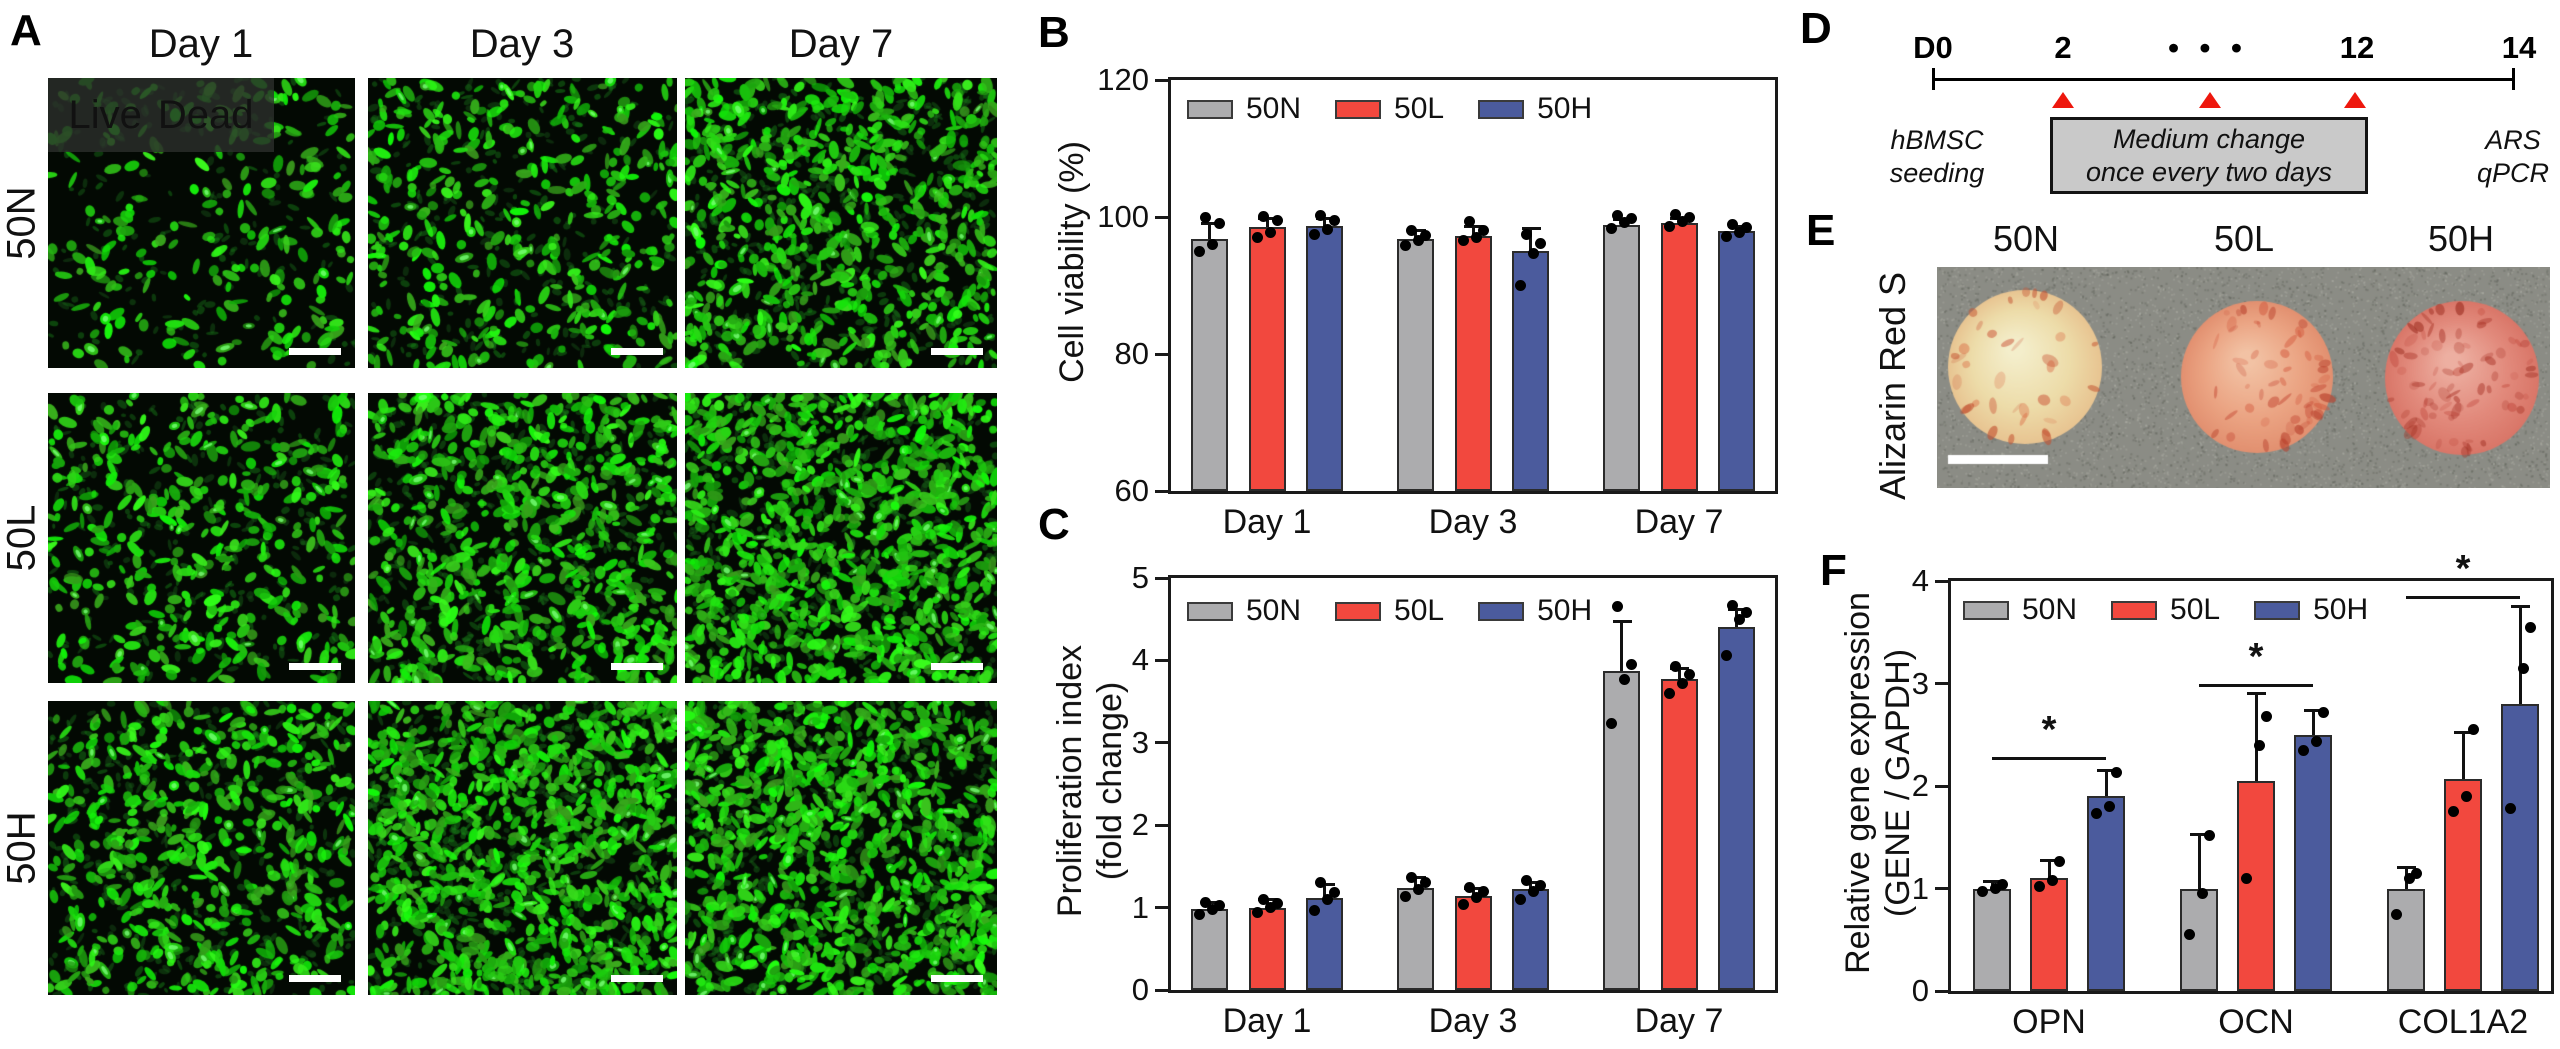 The width and height of the screenshot is (2560, 1049). What do you see at coordinates (2243, 377) in the screenshot?
I see `alizarin-red-s-photo` at bounding box center [2243, 377].